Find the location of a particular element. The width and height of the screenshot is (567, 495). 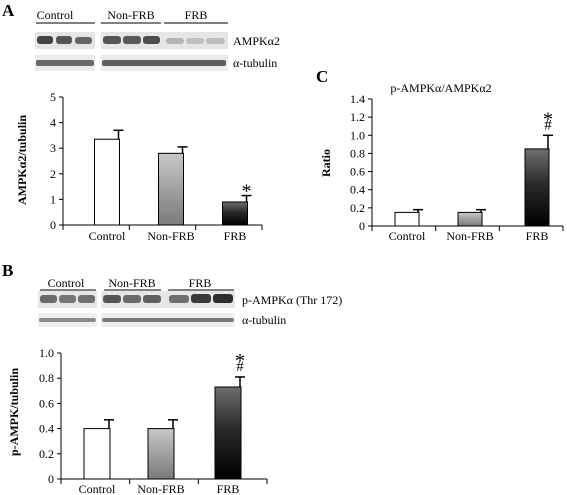

chart-c-title: p-AMPKα/AMPKα2 is located at coordinates (440, 88).